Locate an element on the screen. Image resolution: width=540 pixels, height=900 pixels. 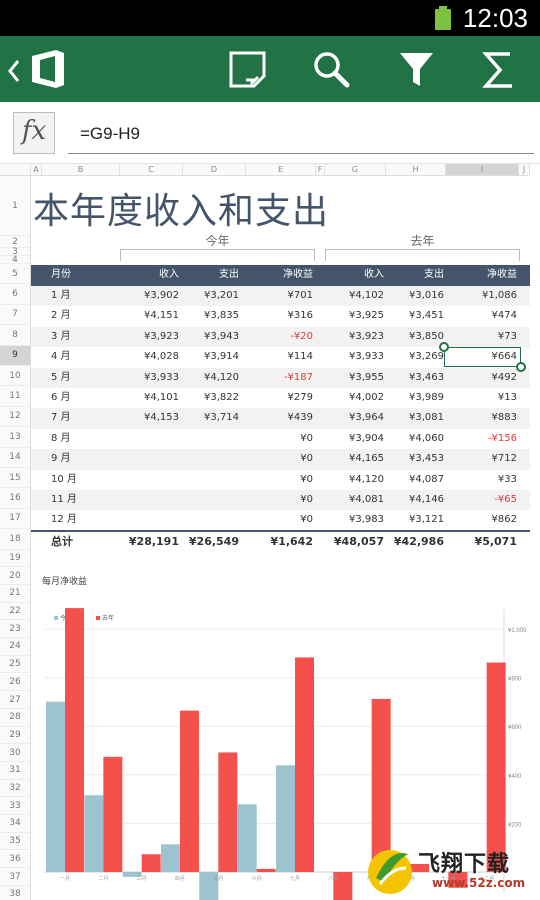
row-header-9: 9 is located at coordinates (15, 355).